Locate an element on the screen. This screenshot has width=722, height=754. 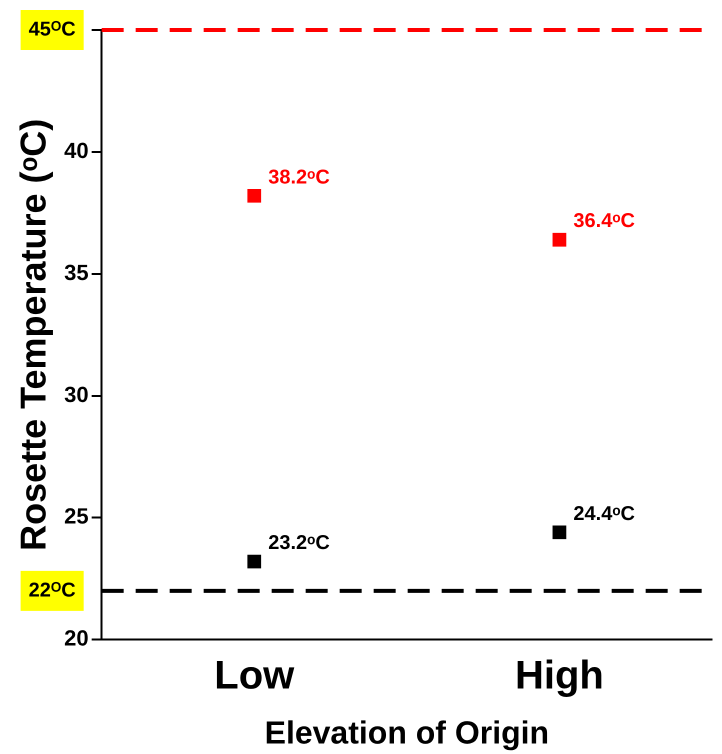
ref-line-label: 22ᴼC is located at coordinates (52, 590).